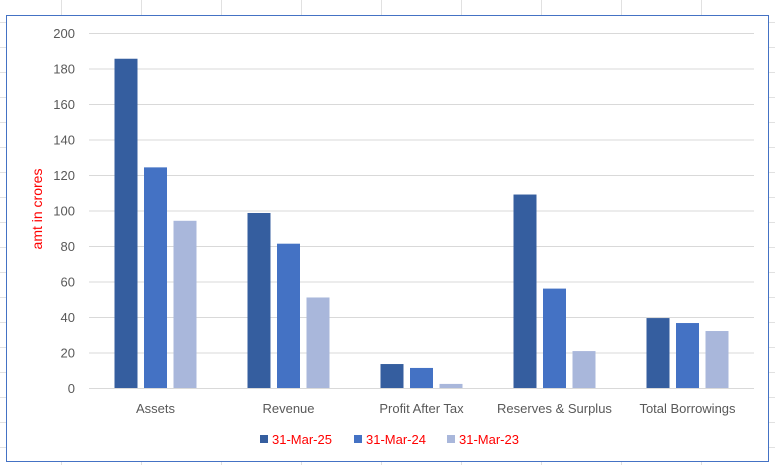 The width and height of the screenshot is (775, 465). What do you see at coordinates (64, 175) in the screenshot?
I see `y-tick-label: 120` at bounding box center [64, 175].